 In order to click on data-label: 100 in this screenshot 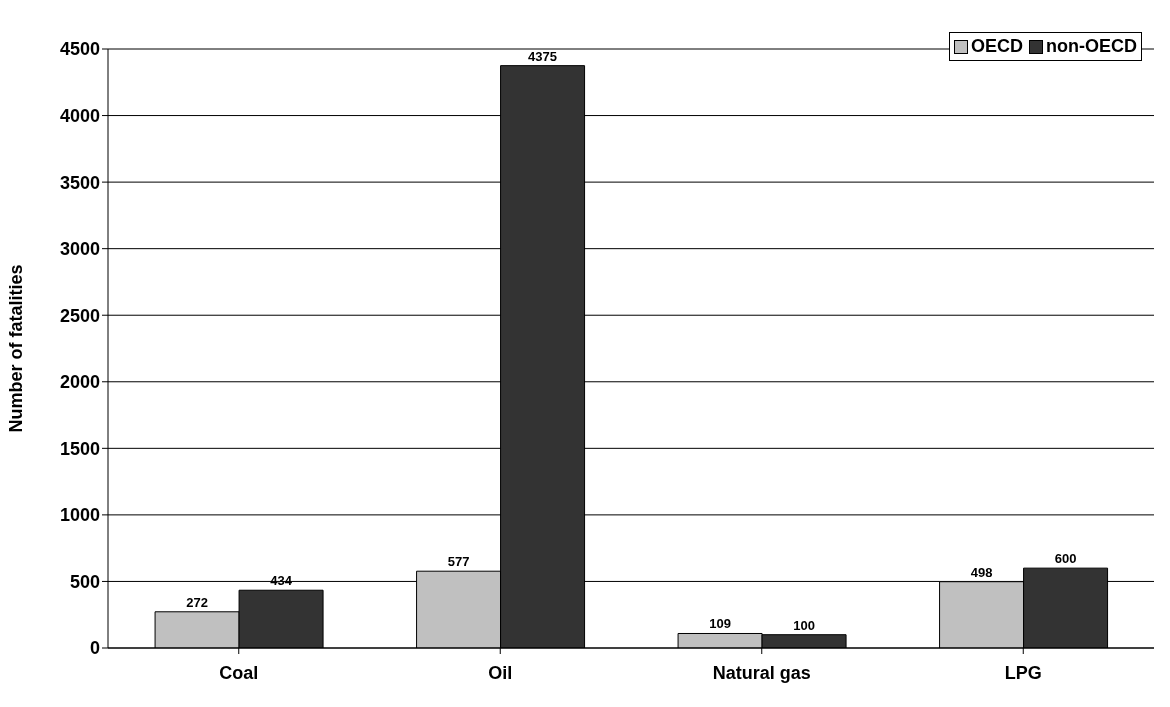, I will do `click(804, 625)`.